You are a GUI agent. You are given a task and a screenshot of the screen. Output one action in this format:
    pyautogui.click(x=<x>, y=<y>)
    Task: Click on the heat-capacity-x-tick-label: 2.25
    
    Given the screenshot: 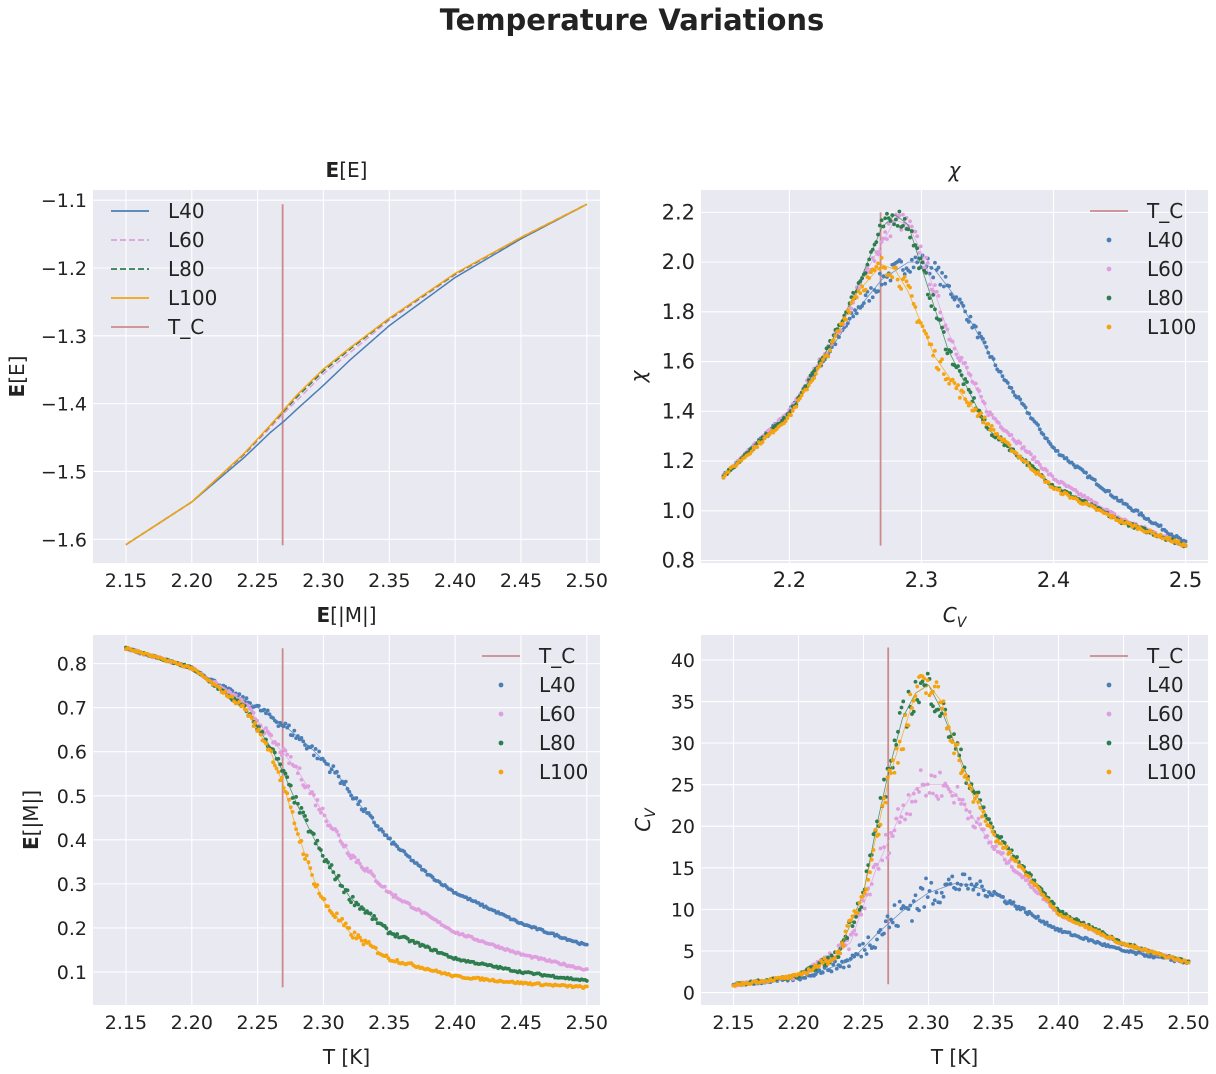 What is the action you would take?
    pyautogui.click(x=863, y=1023)
    